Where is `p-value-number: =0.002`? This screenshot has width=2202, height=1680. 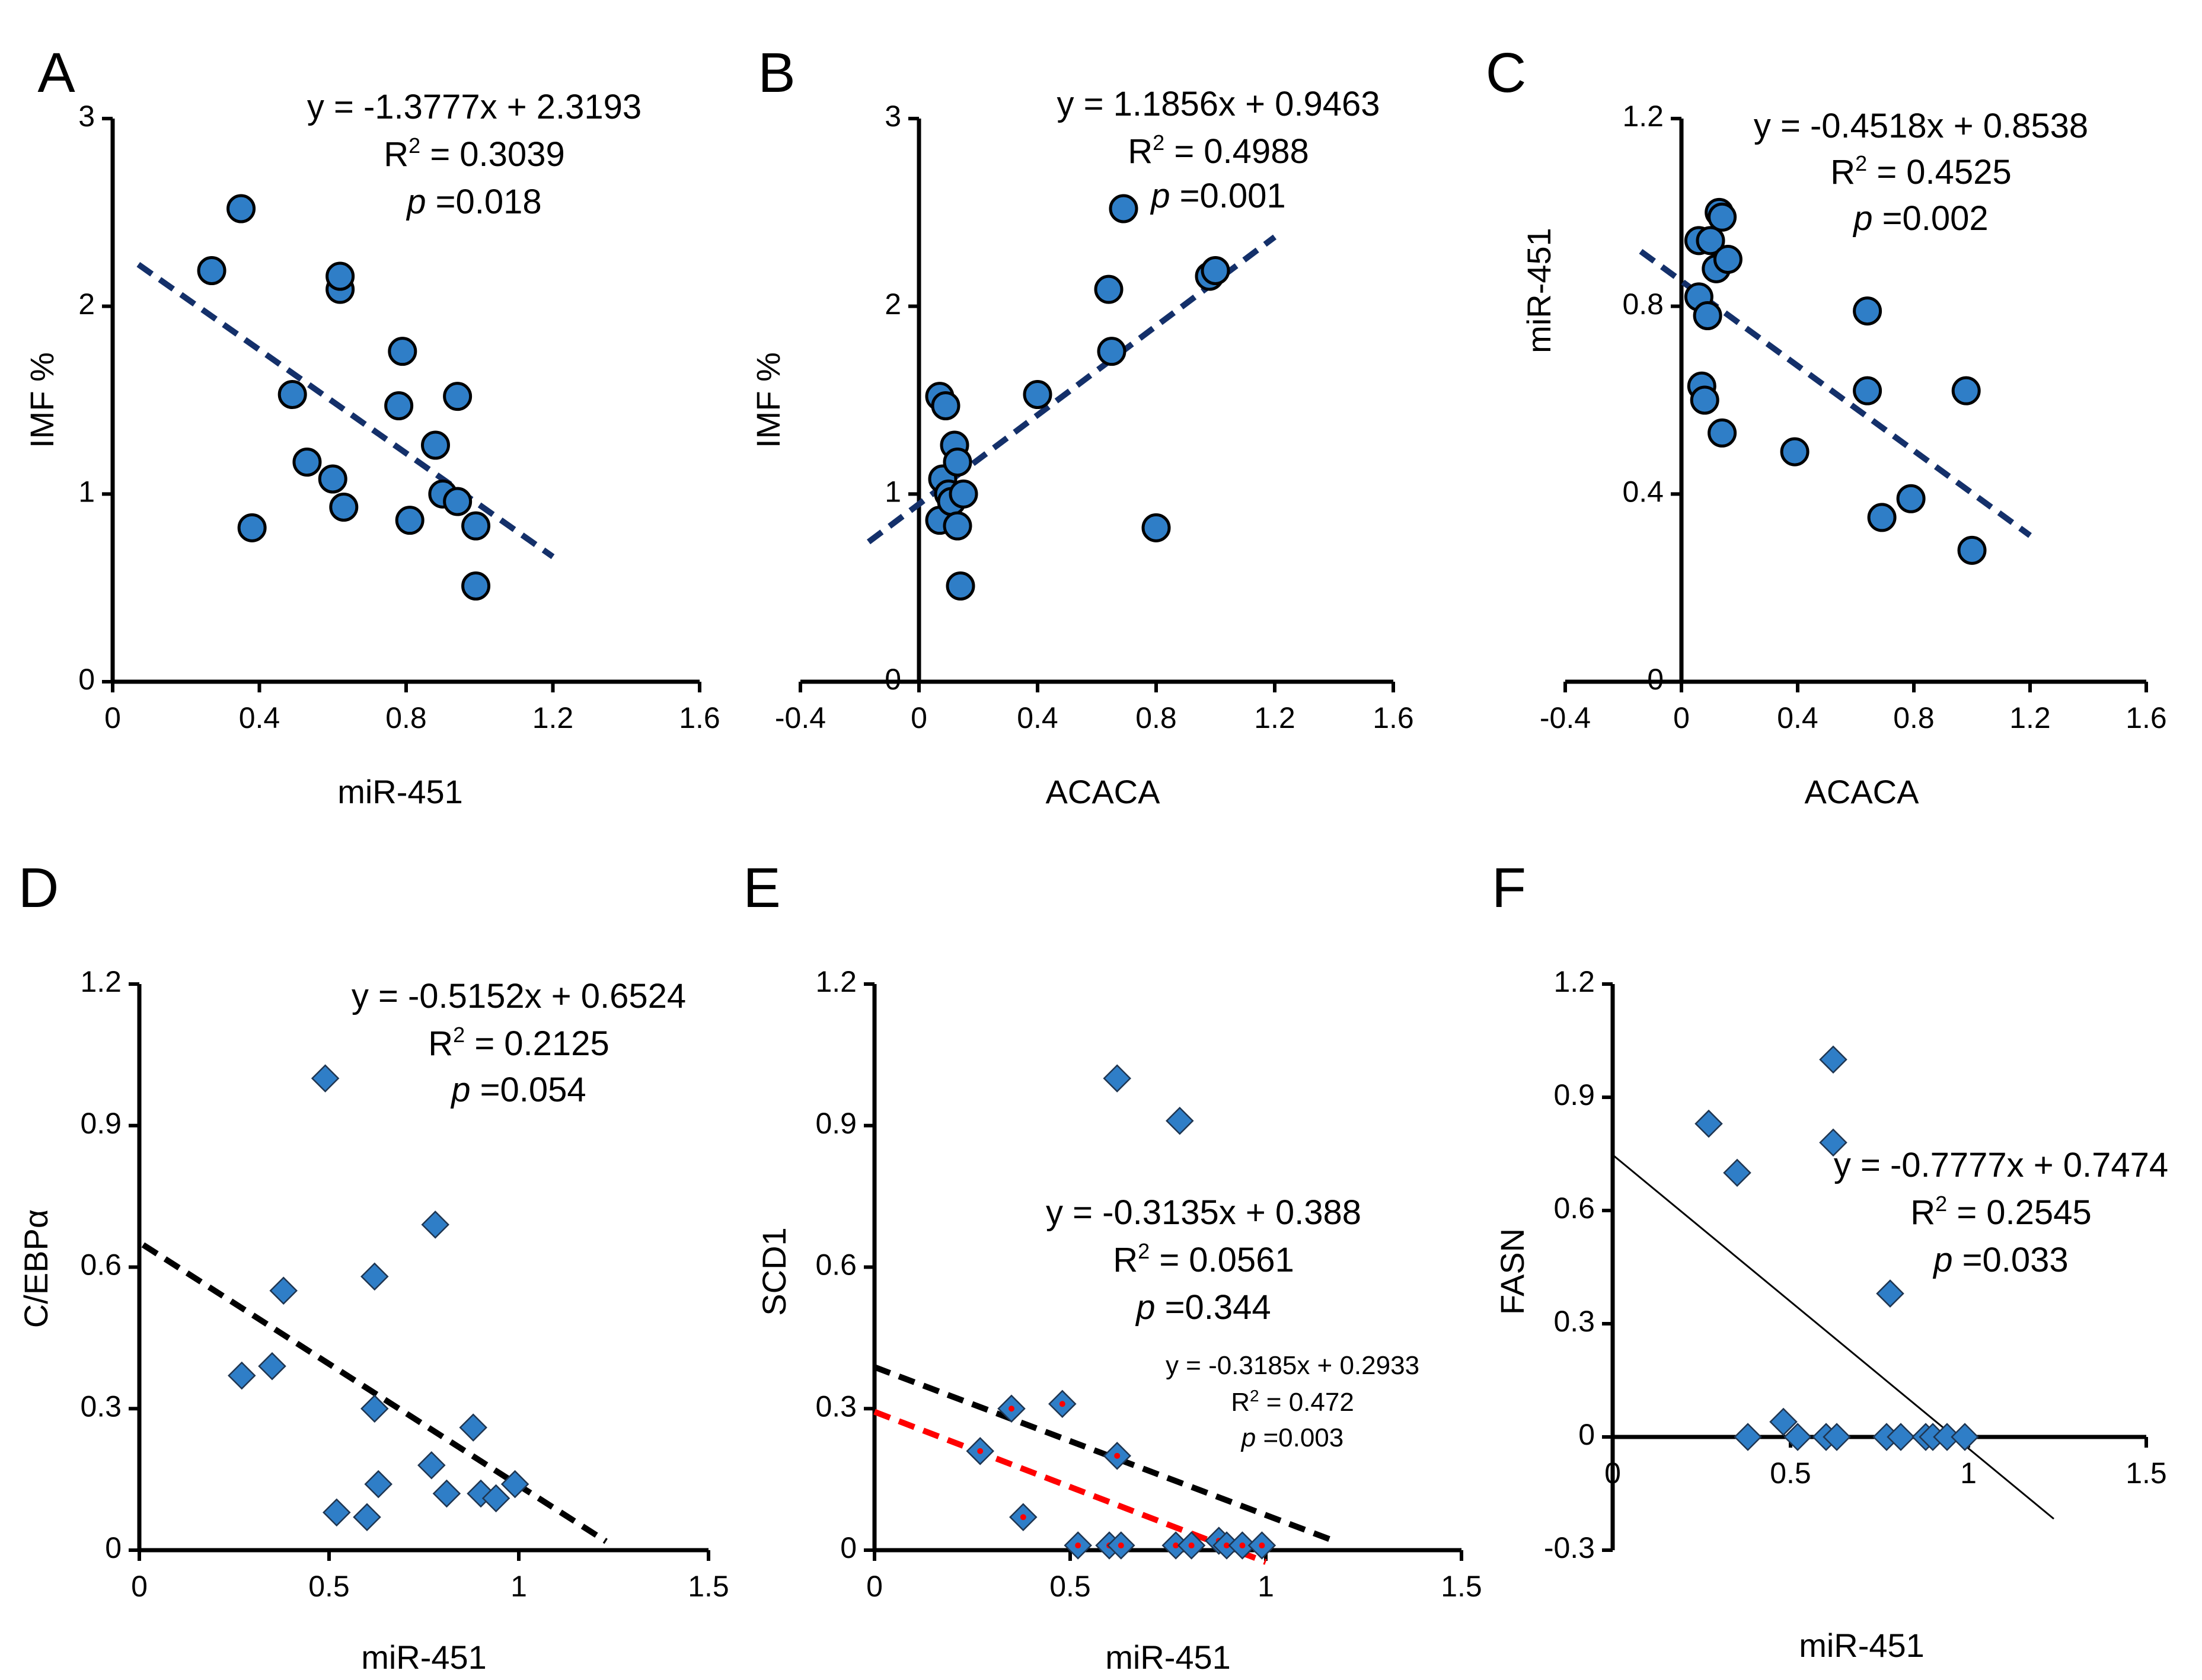 p-value-number: =0.002 is located at coordinates (1931, 219).